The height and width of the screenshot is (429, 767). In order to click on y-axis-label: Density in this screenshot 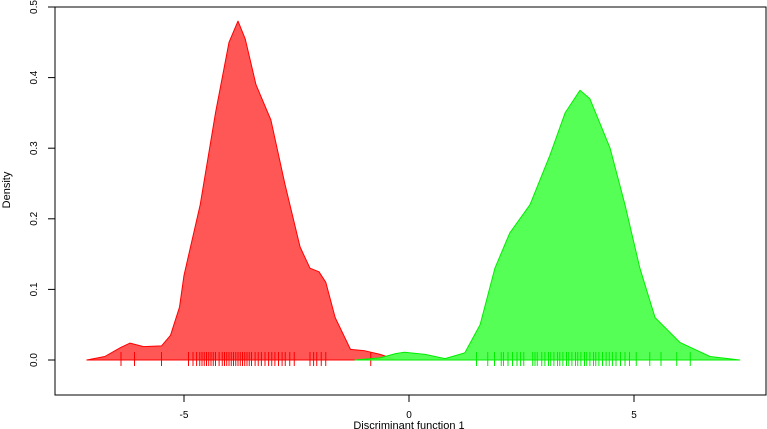, I will do `click(7, 189)`.